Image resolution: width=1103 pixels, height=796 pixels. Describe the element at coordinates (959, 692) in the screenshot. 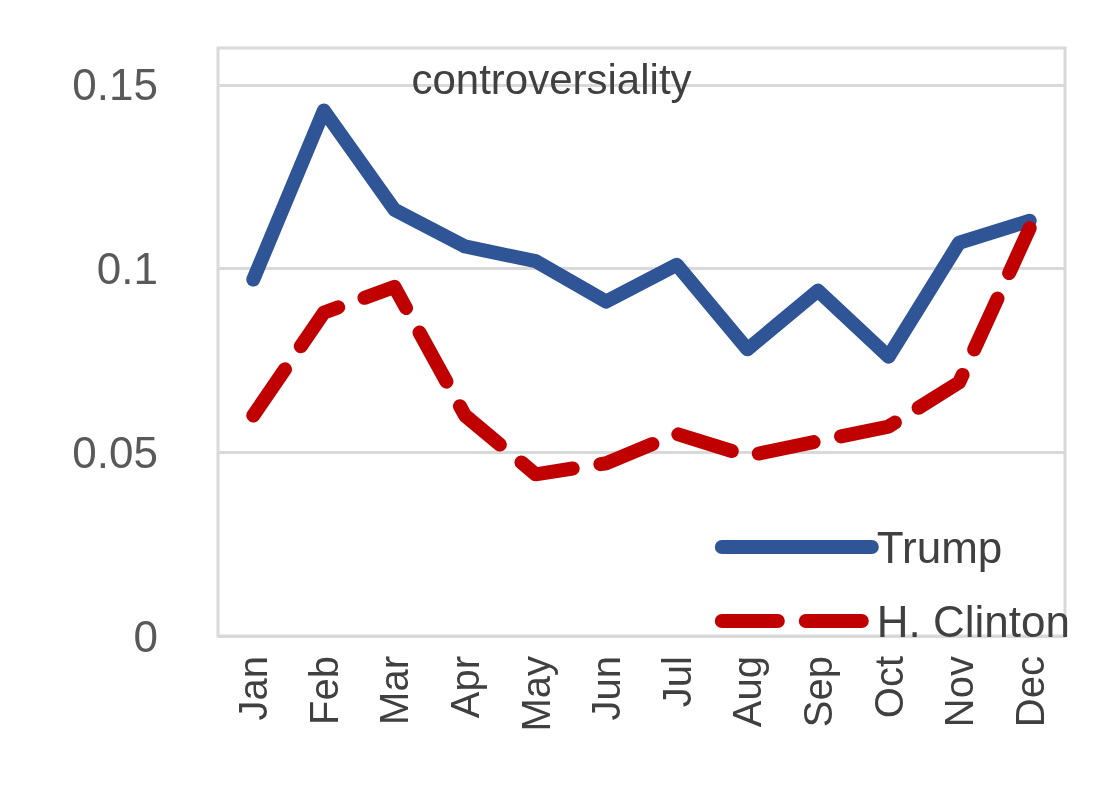

I see `x-tick-label: Nov` at that location.